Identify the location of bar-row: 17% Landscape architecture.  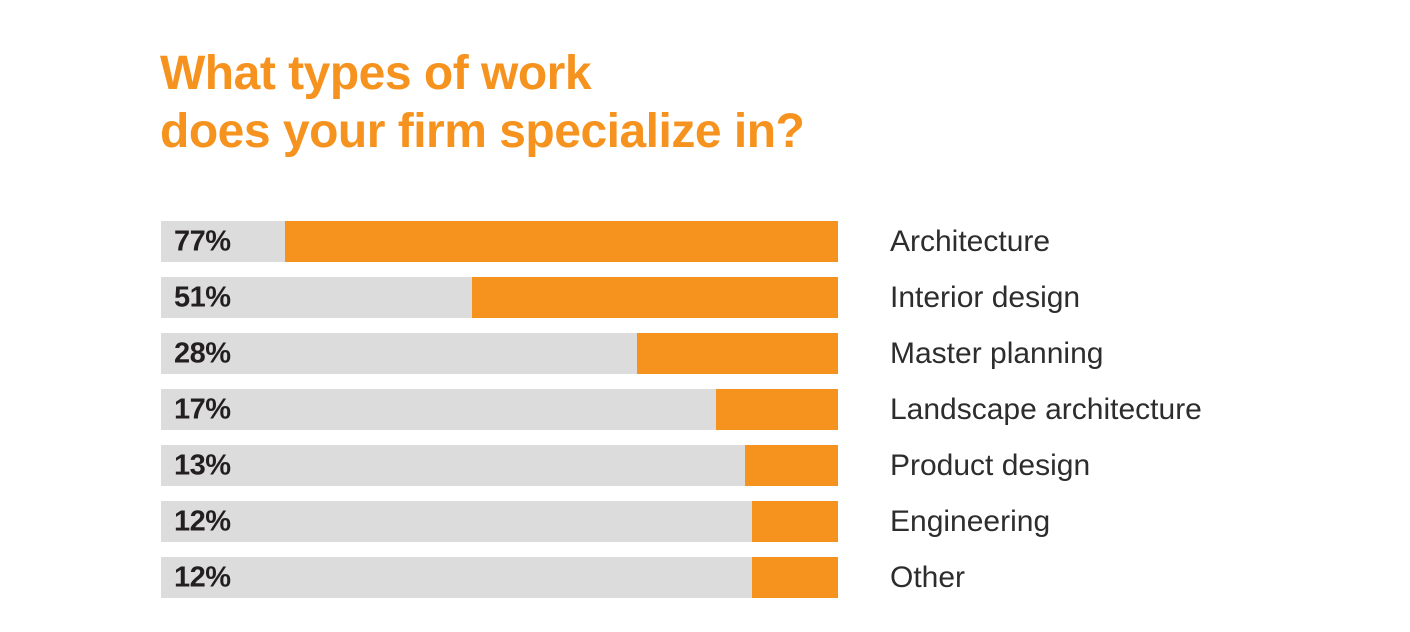
(681, 409).